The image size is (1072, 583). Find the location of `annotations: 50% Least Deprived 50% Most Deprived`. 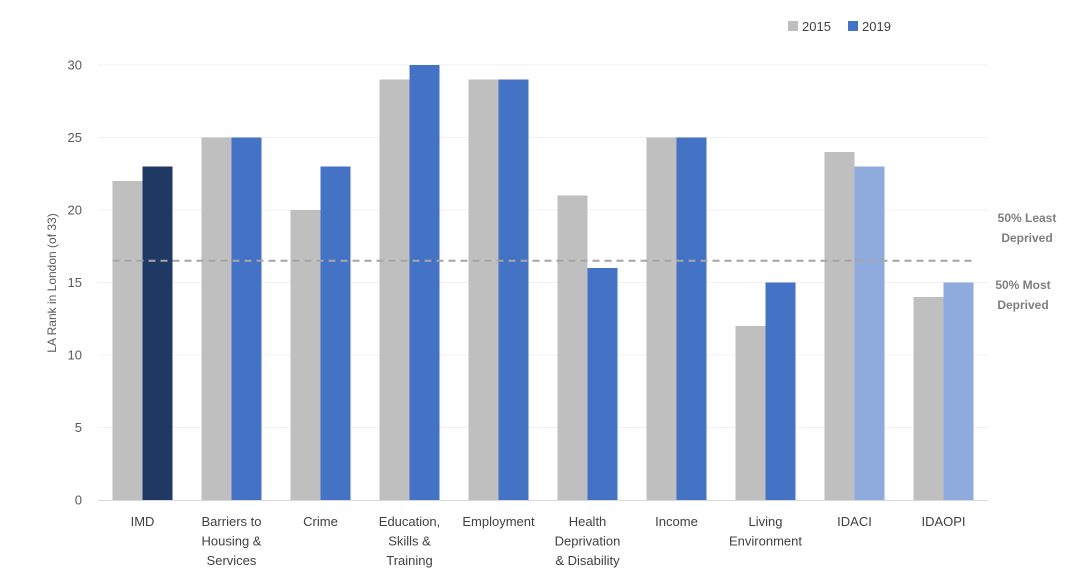

annotations: 50% Least Deprived 50% Most Deprived is located at coordinates (1025, 261).